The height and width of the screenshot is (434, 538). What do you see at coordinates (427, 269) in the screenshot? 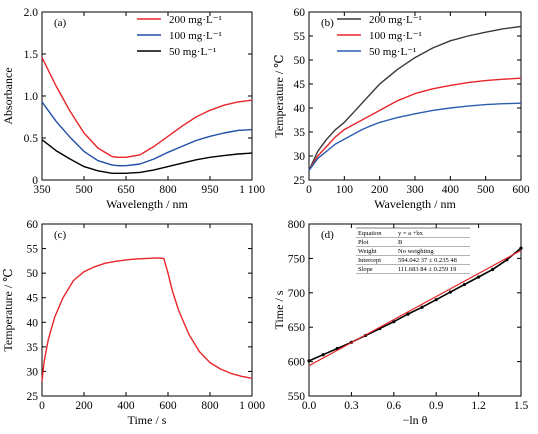
I see `fit-table-value: 111.683 84 ± 0.259 19` at bounding box center [427, 269].